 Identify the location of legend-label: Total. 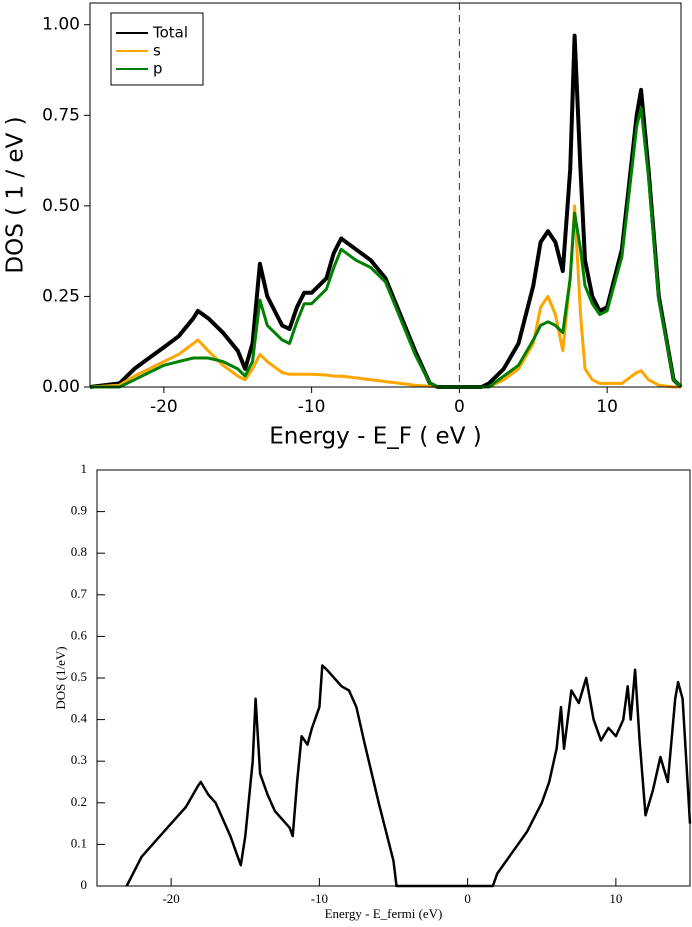
(170, 33).